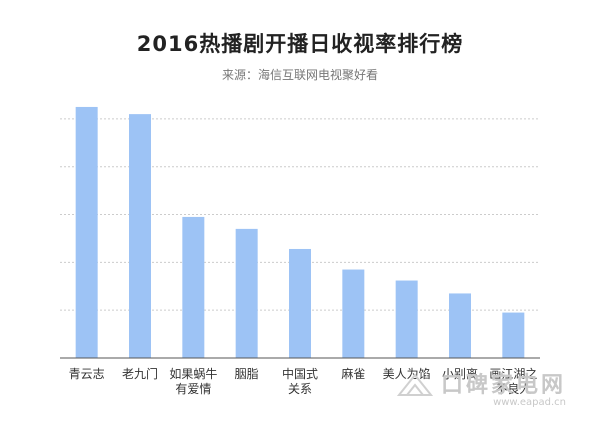  What do you see at coordinates (193, 381) in the screenshot?
I see `x-tick-label: 如果蜗牛有爱情` at bounding box center [193, 381].